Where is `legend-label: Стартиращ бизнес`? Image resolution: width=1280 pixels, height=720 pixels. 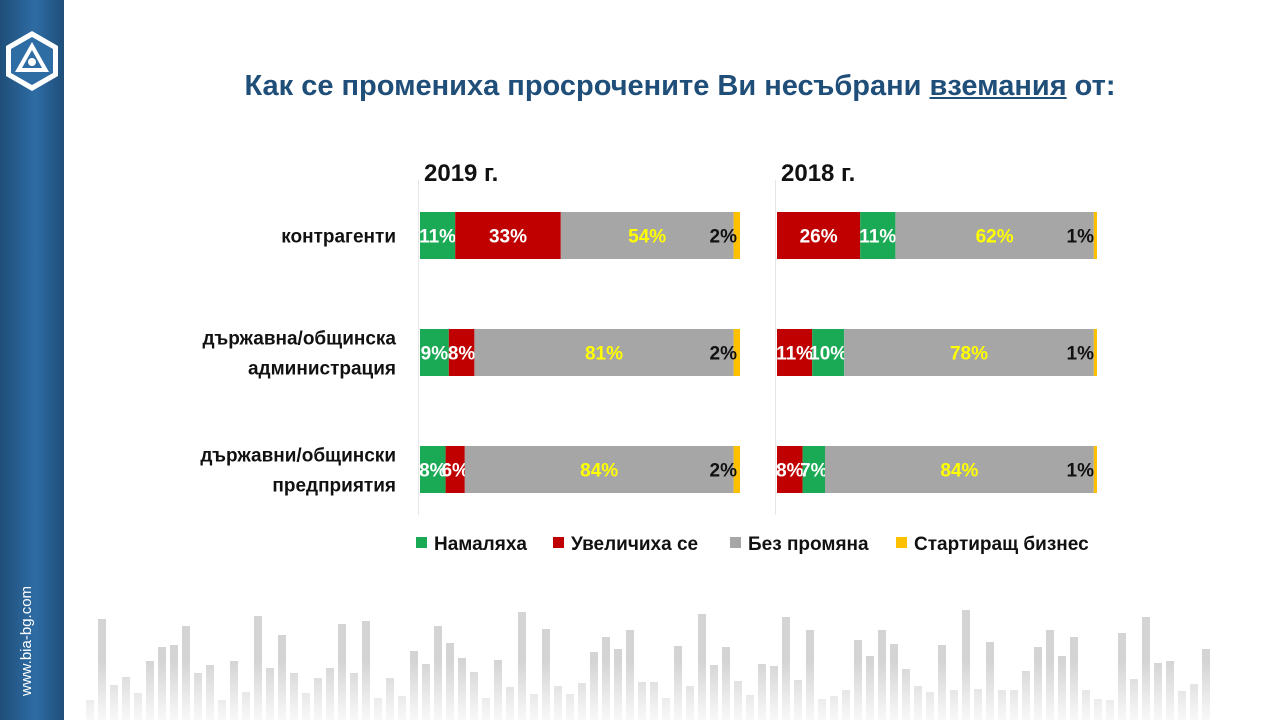 legend-label: Стартиращ бизнес is located at coordinates (1001, 544).